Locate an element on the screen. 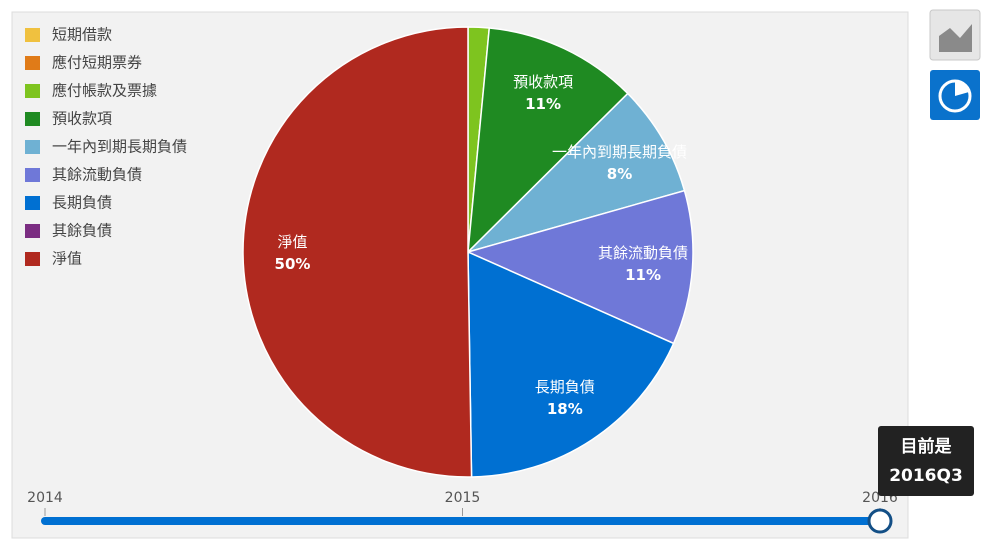 This screenshot has height=555, width=984. slice-value: 50% is located at coordinates (293, 264).